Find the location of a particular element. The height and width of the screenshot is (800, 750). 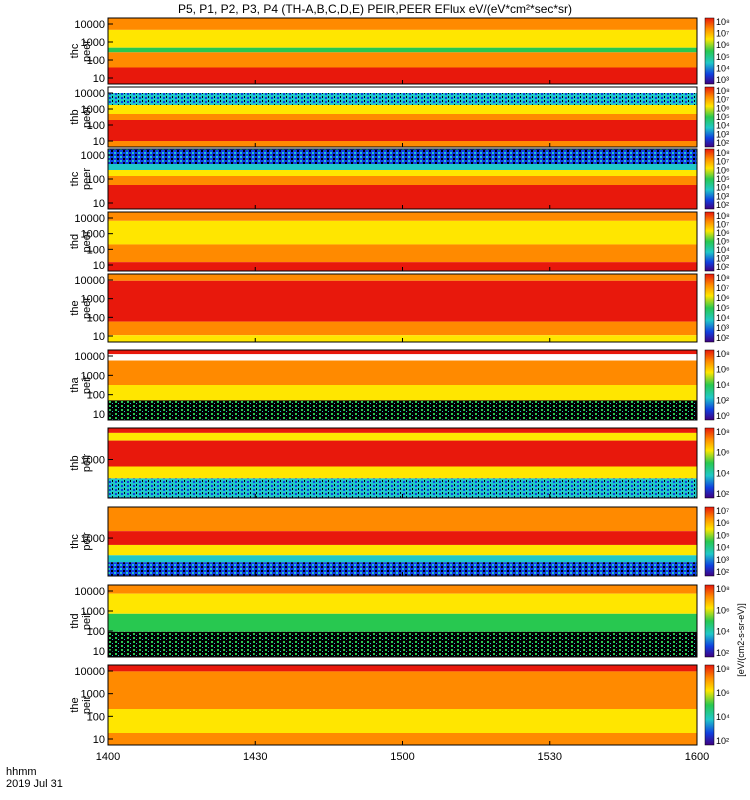

panel-label-line: thb is located at coordinates (75, 462).